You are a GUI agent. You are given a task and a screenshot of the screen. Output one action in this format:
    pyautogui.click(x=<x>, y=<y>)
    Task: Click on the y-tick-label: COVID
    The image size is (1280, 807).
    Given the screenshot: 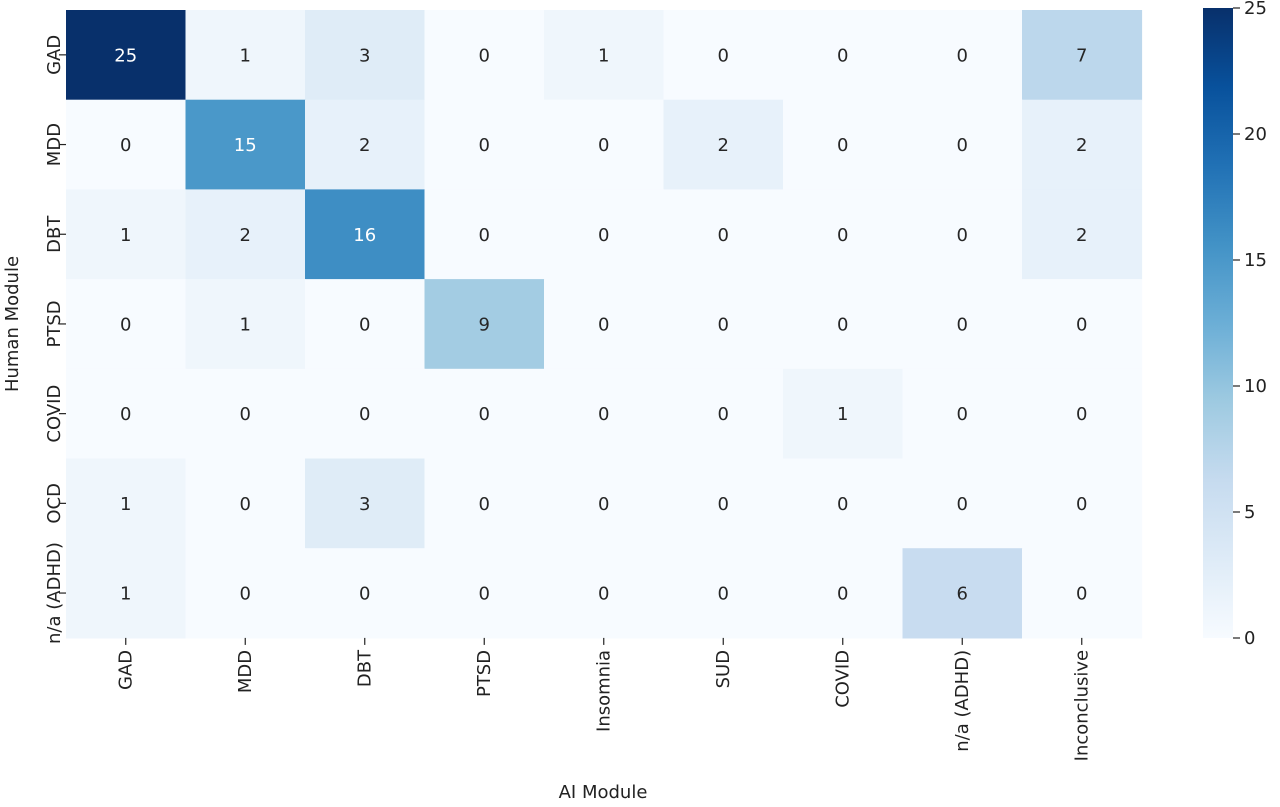 What is the action you would take?
    pyautogui.click(x=54, y=414)
    